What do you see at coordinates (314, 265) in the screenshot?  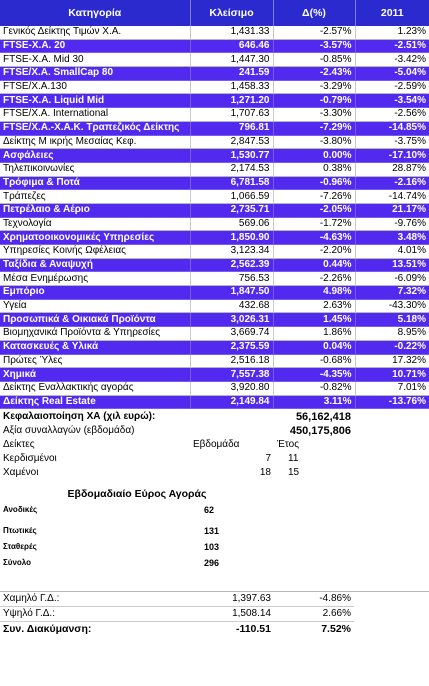 I see `index-change: 0.44%` at bounding box center [314, 265].